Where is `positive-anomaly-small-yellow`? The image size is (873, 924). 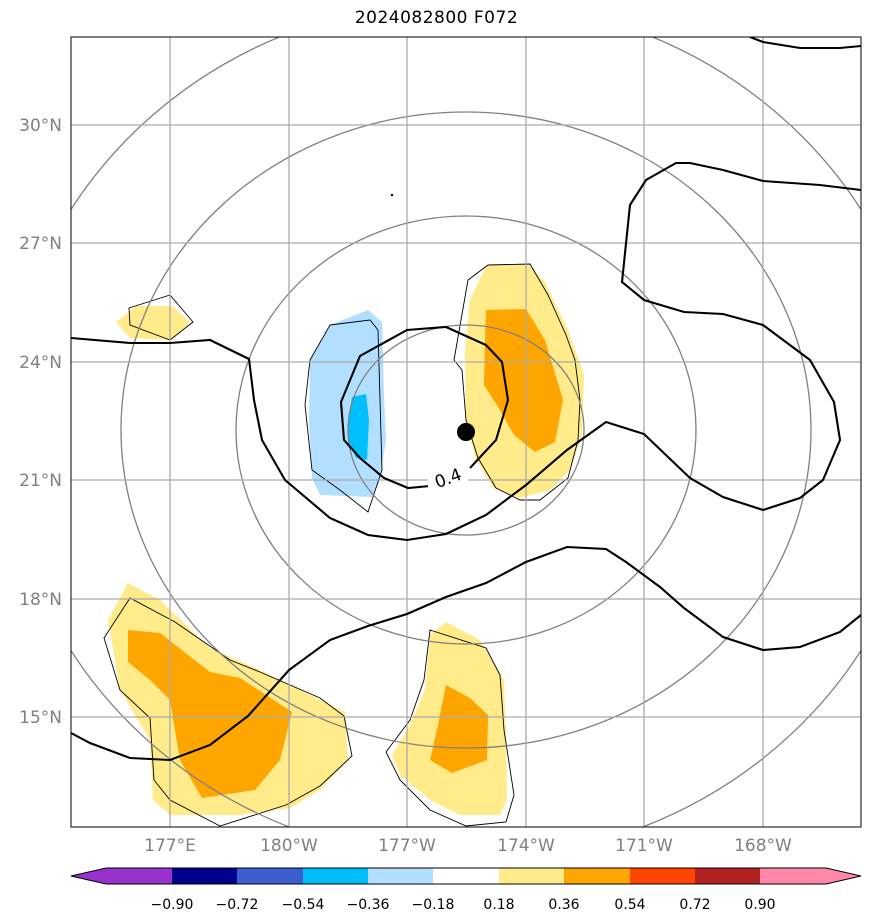
positive-anomaly-small-yellow is located at coordinates (153, 323).